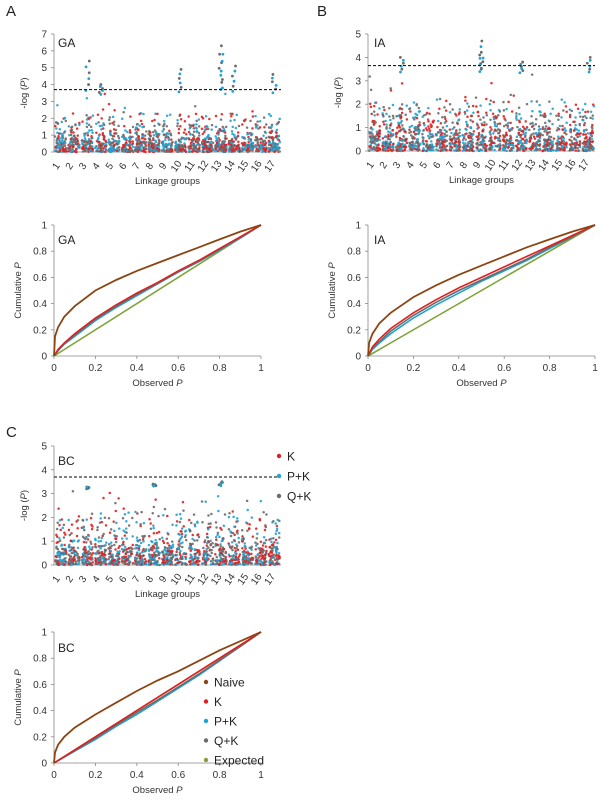 Image resolution: width=601 pixels, height=800 pixels. Describe the element at coordinates (66, 648) in the screenshot. I see `chart-title: BC` at that location.